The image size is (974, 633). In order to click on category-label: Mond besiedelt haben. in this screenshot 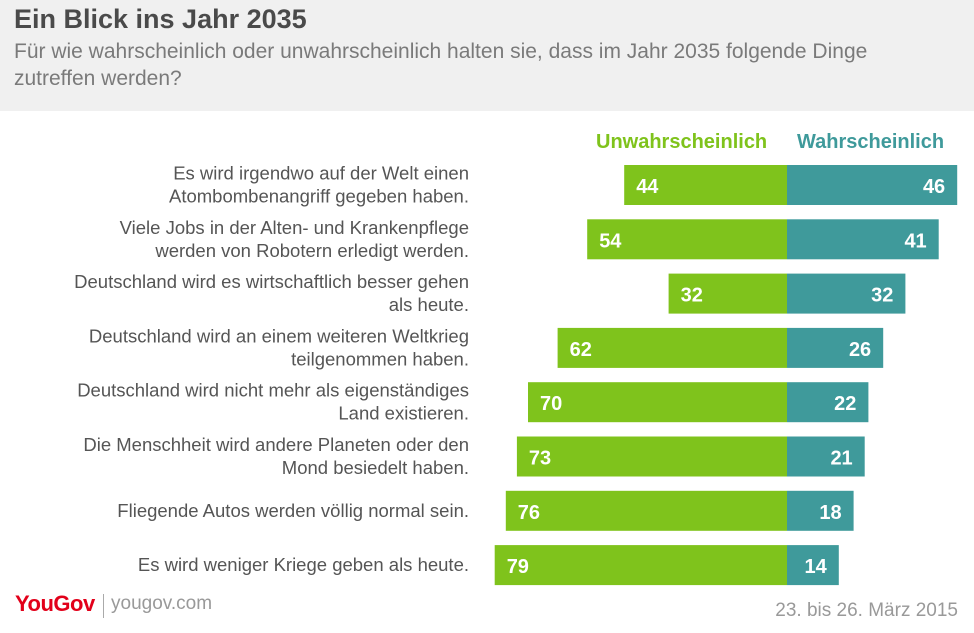, I will do `click(375, 467)`.